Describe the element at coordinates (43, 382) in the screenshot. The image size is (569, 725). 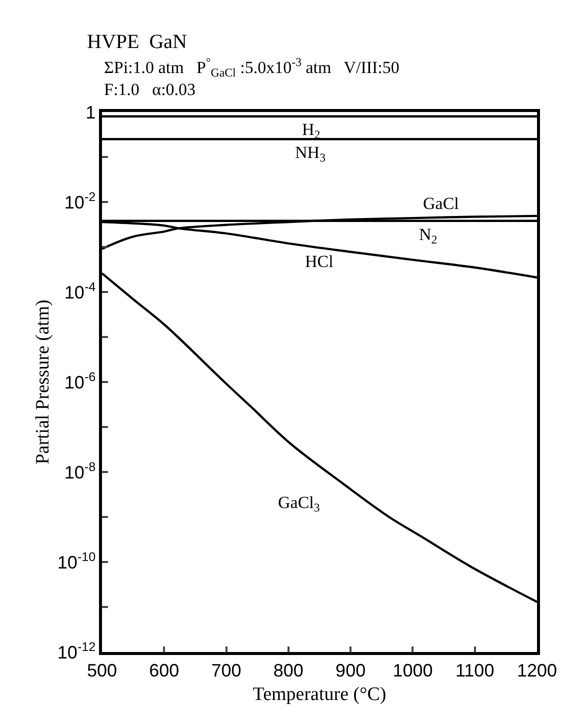
I see `y-axis-title: Partial Pressure (atm)` at that location.